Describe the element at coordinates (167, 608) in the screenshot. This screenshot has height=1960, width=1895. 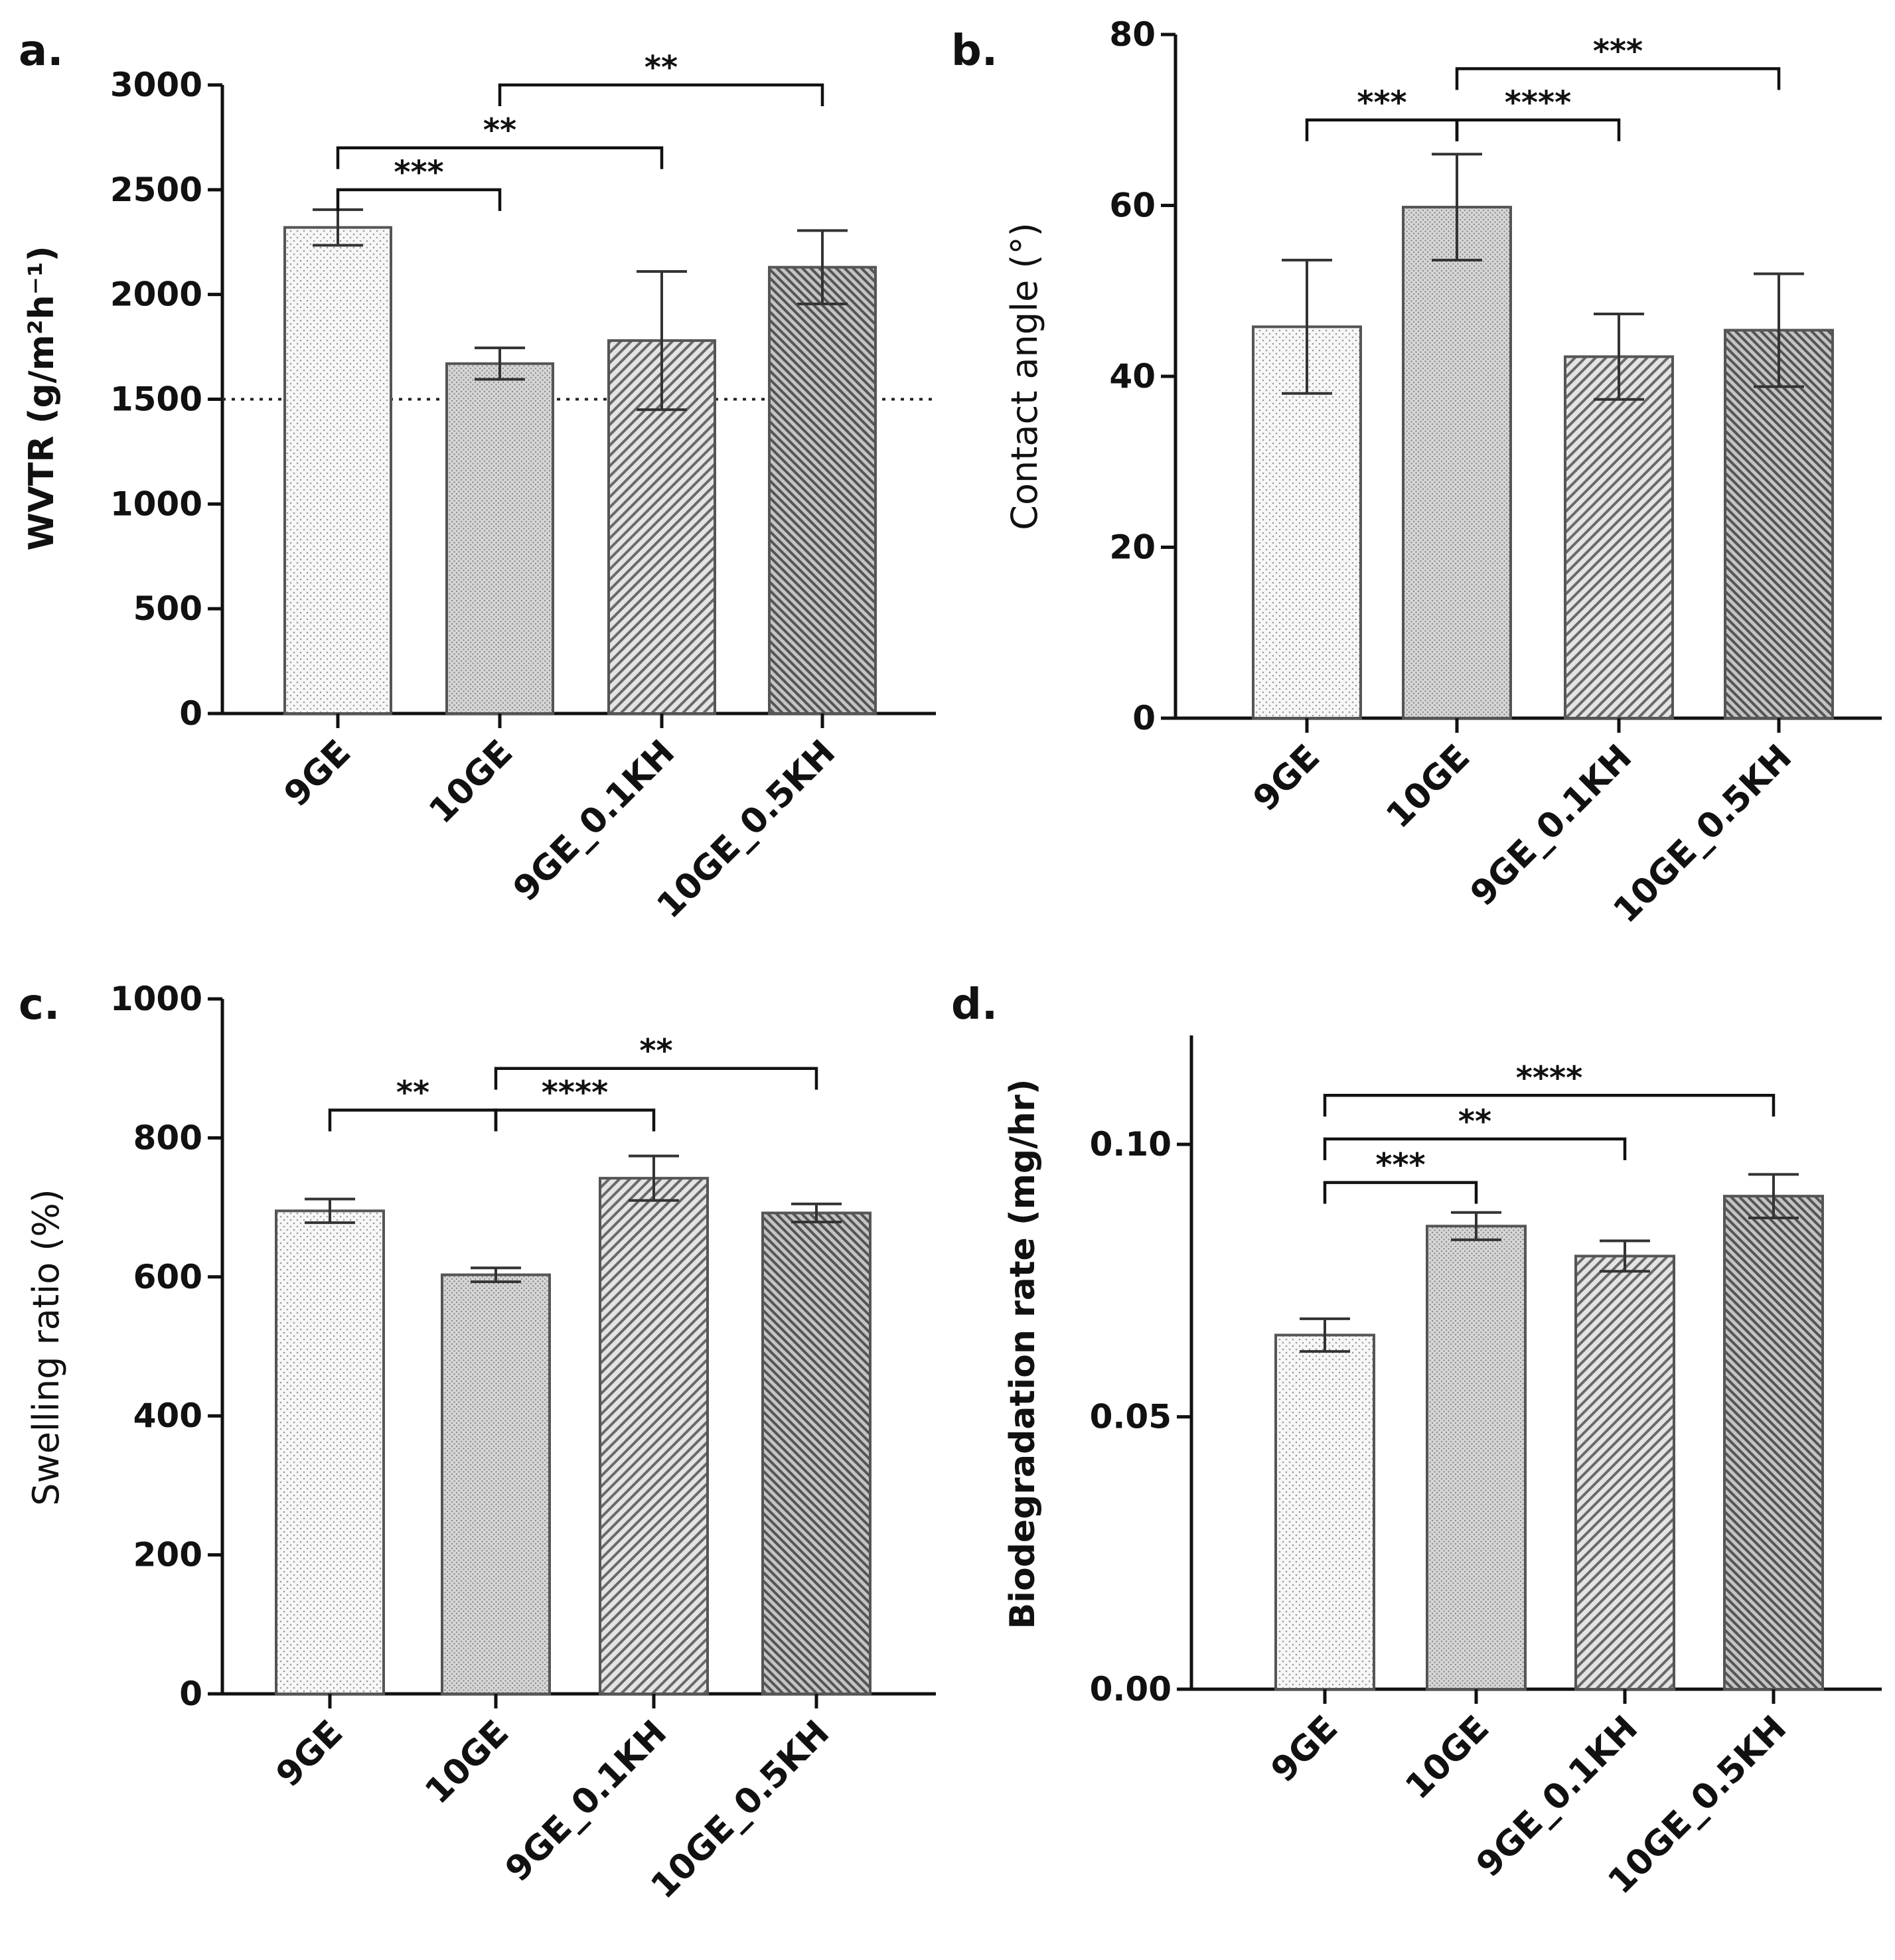
I see `y-tick-label: 500` at that location.